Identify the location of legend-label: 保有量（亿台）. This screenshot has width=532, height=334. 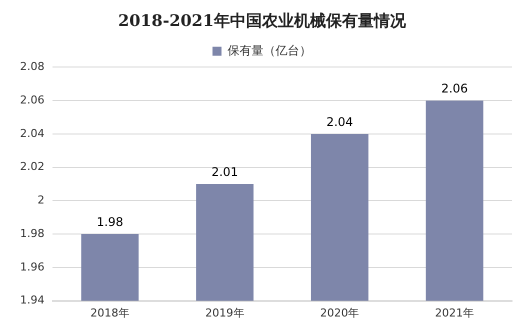
(270, 50).